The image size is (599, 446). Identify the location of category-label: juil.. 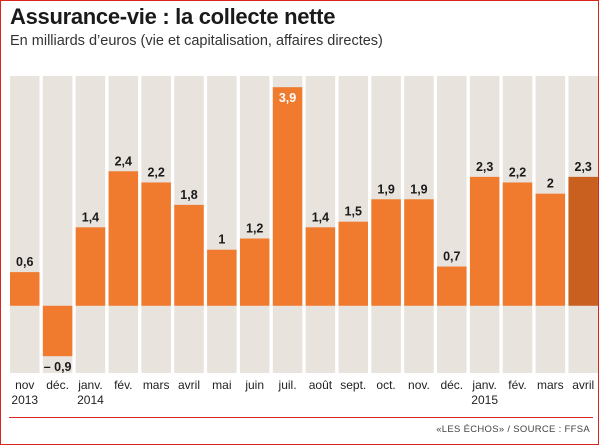
(287, 385).